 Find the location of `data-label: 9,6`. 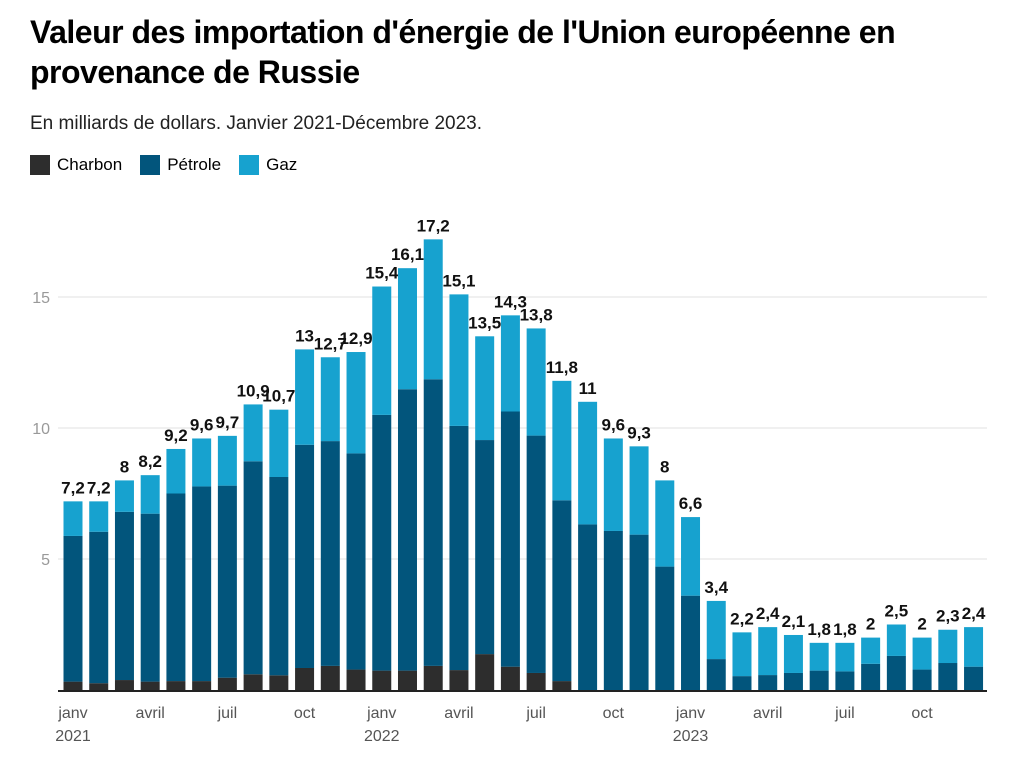

data-label: 9,6 is located at coordinates (202, 424).